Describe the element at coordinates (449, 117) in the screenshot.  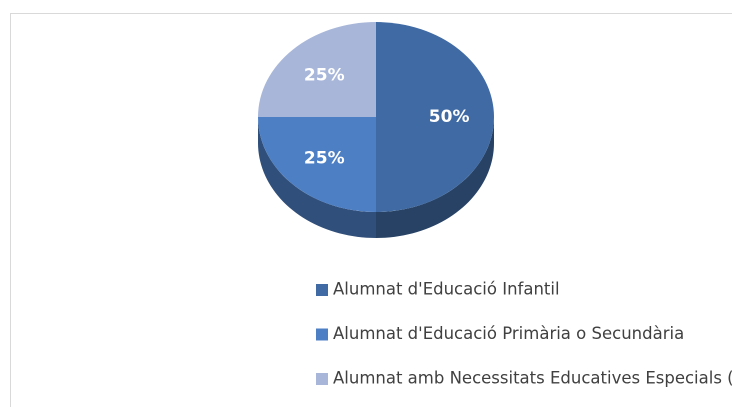
I see `data-label: 50%` at that location.